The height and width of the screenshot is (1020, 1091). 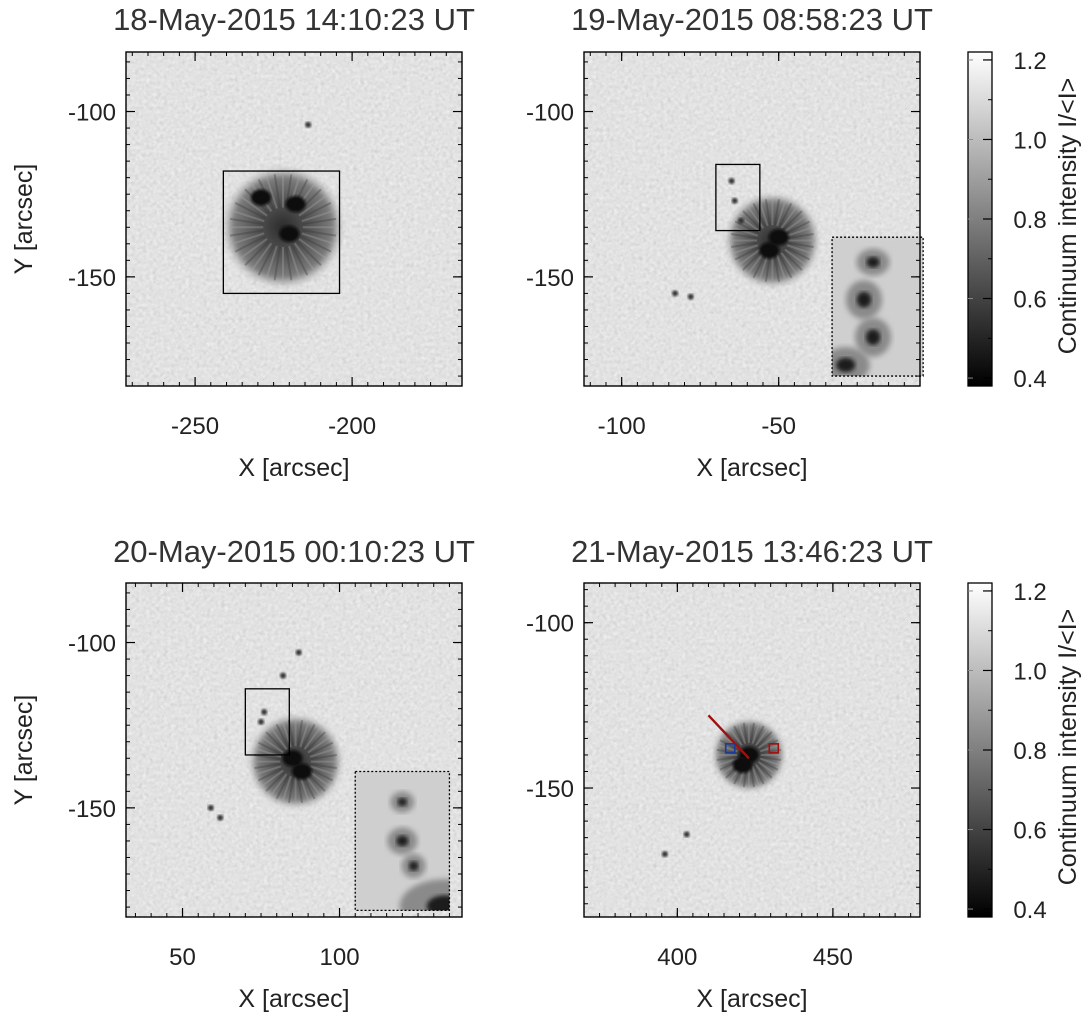 I want to click on panel-title: 21-May-2015 13:46:23 UT, so click(x=752, y=551).